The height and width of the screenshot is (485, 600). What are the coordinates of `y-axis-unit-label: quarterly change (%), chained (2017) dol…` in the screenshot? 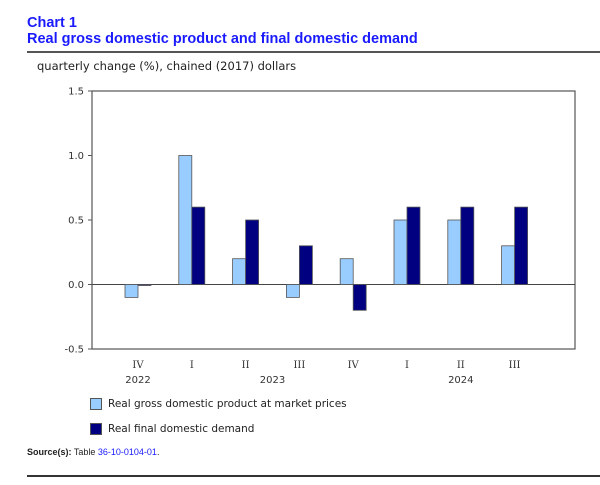 It's located at (167, 66).